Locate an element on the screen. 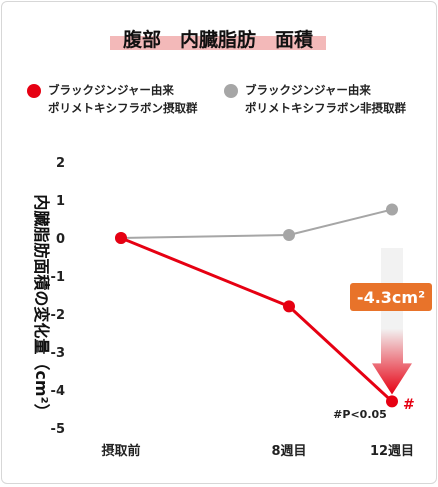 This screenshot has height=487, width=438. y-tick-label: 1 is located at coordinates (60, 201).